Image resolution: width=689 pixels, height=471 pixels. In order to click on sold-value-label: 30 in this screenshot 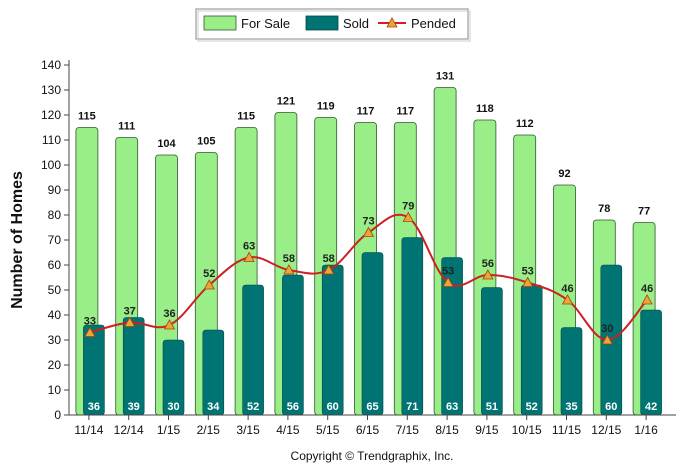, I will do `click(173, 407)`.